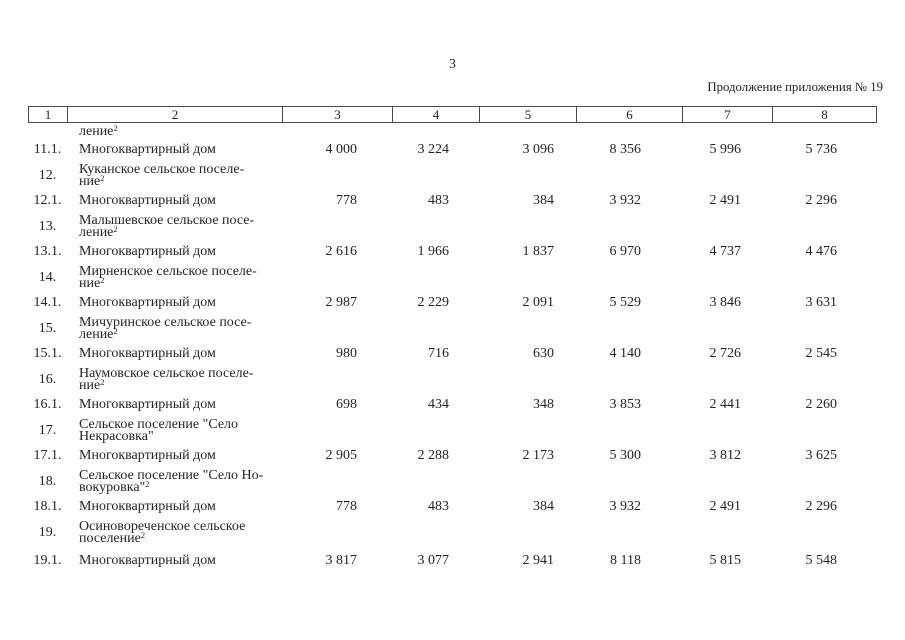 Image resolution: width=905 pixels, height=640 pixels. I want to click on value-cell: 5 996, so click(725, 149).